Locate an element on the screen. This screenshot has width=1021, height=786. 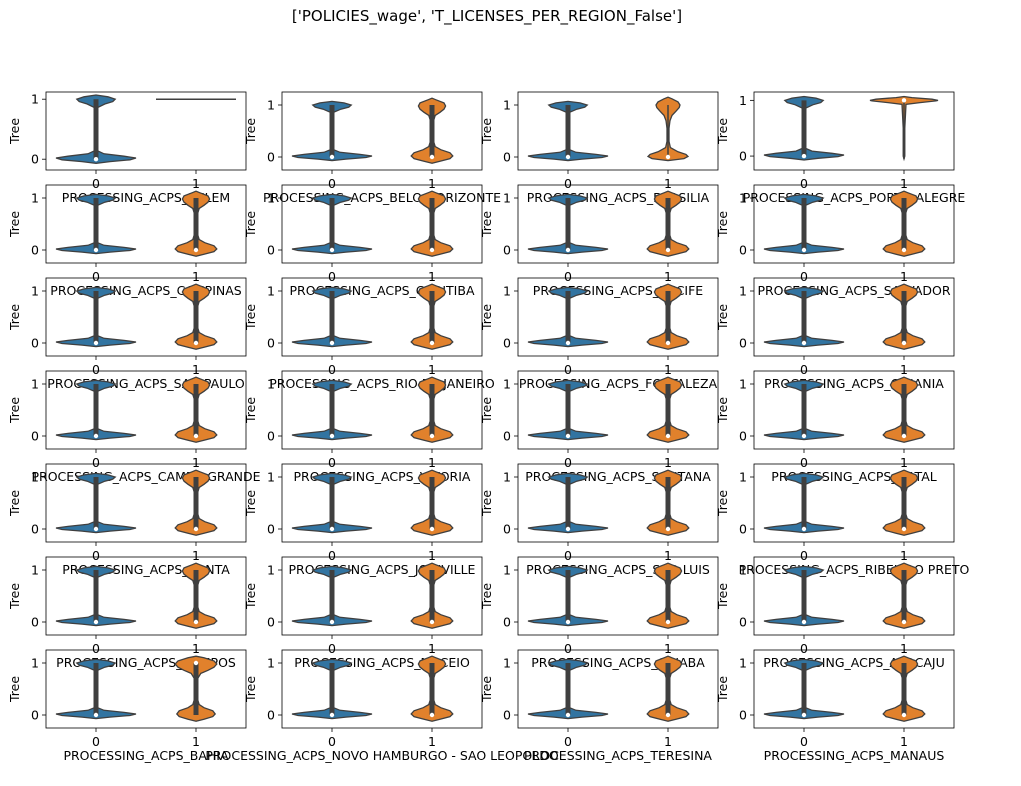
subplot-28: 0 1 0 1 Tree PROCESSING_ACPS_MANAUS is located at coordinates (835, 706).